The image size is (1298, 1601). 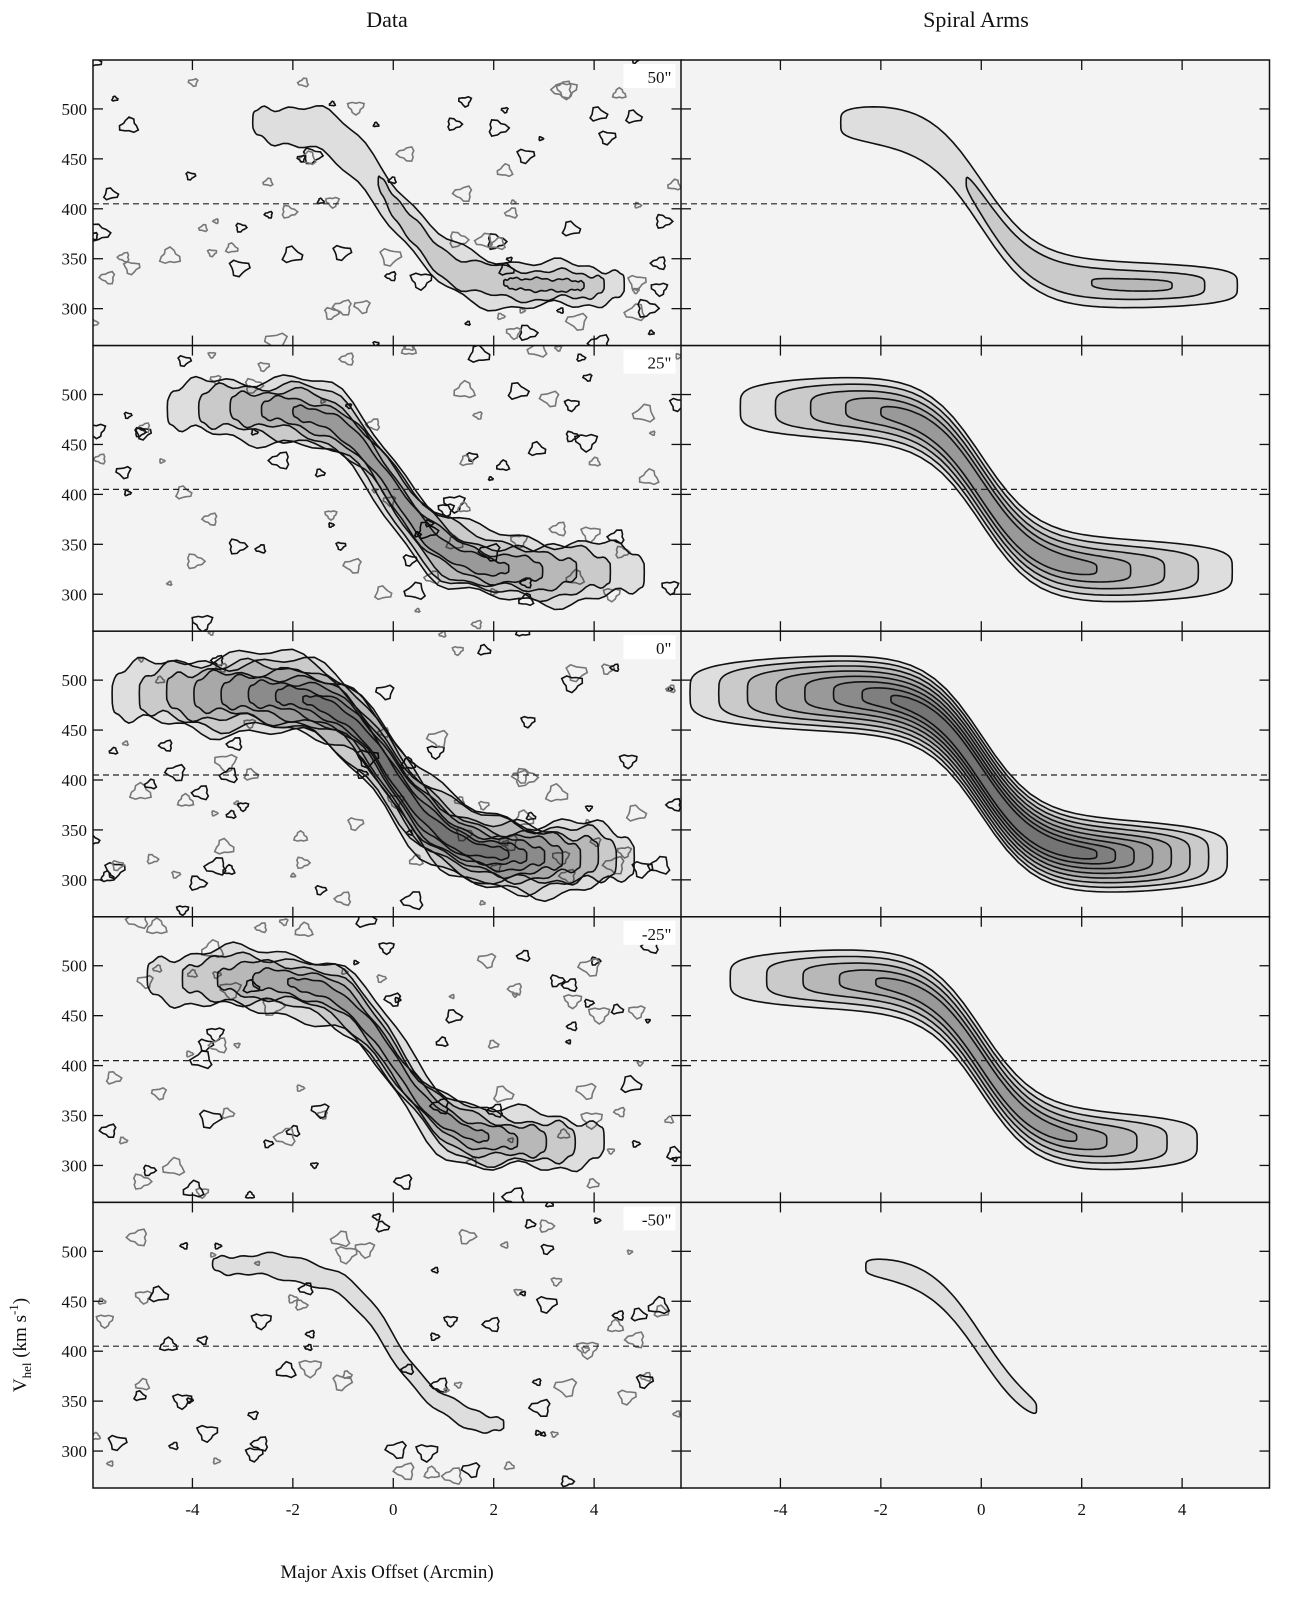 What do you see at coordinates (20, 1345) in the screenshot?
I see `y-axis-label: Vhel (km s-1)` at bounding box center [20, 1345].